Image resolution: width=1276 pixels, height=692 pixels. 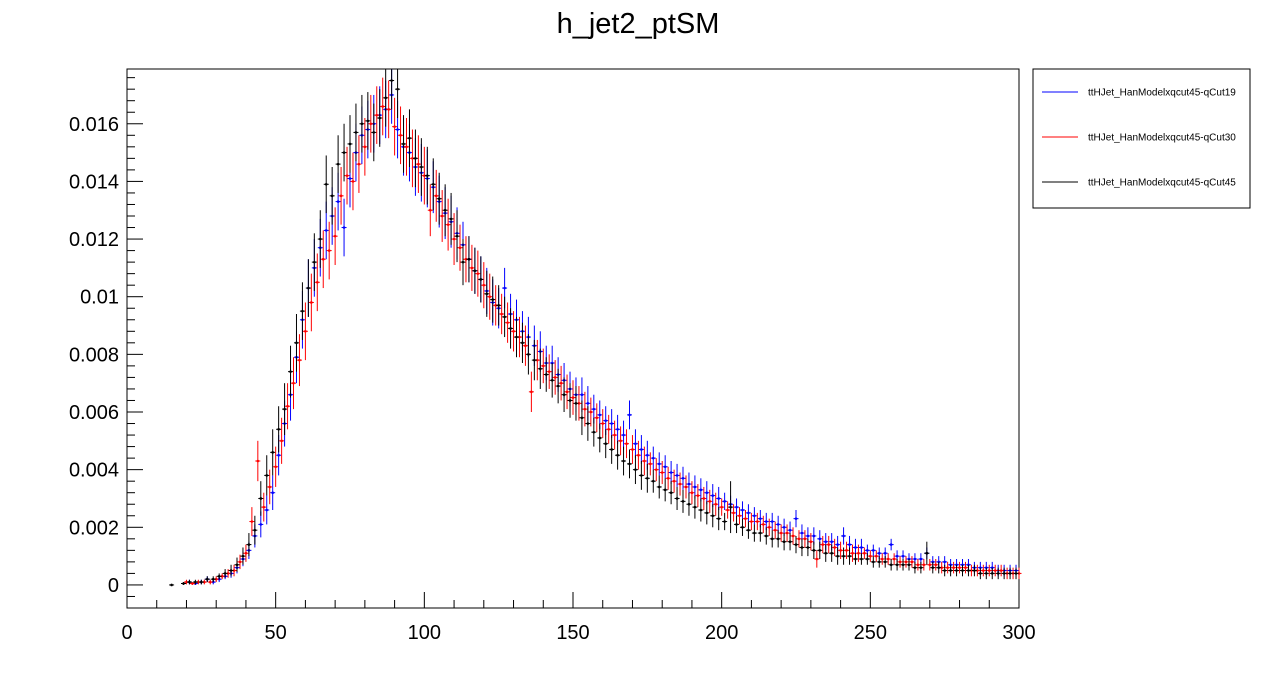 I want to click on x-tick-label: 300, so click(x=1018, y=633).